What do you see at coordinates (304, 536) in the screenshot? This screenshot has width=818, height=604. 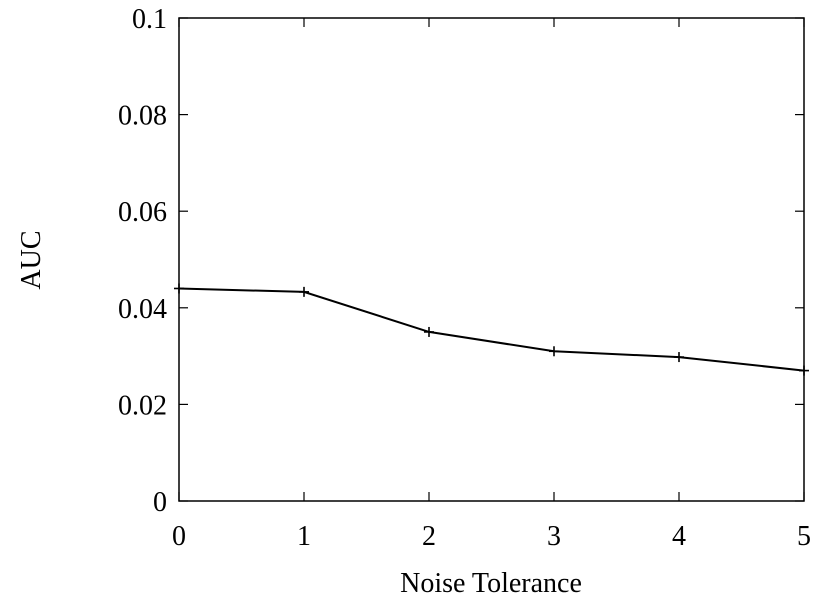 I see `x-tick-label: 1` at bounding box center [304, 536].